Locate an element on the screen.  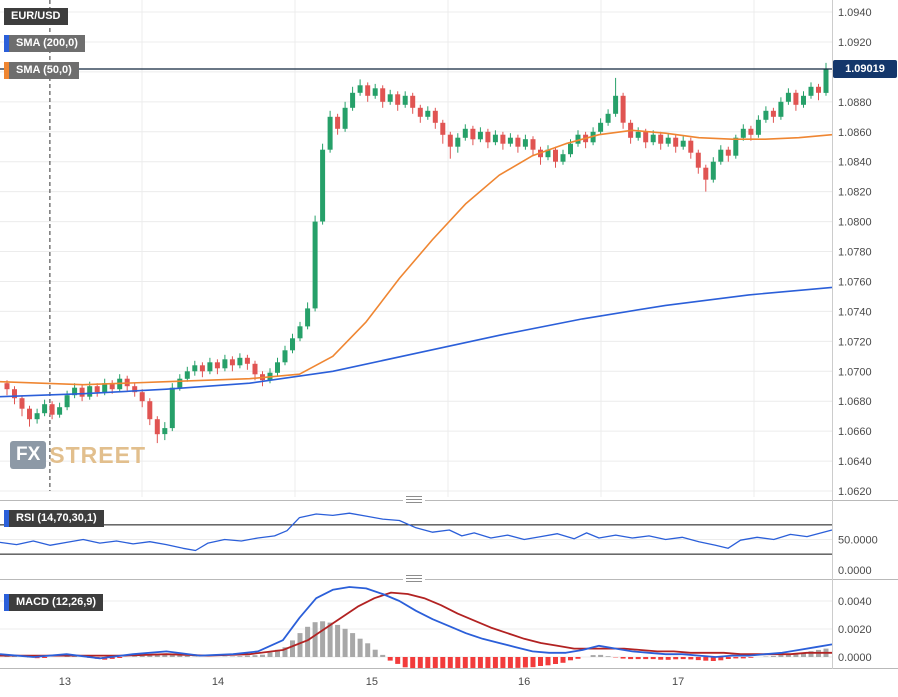
svg-text: 1.0640 is located at coordinates (855, 462).